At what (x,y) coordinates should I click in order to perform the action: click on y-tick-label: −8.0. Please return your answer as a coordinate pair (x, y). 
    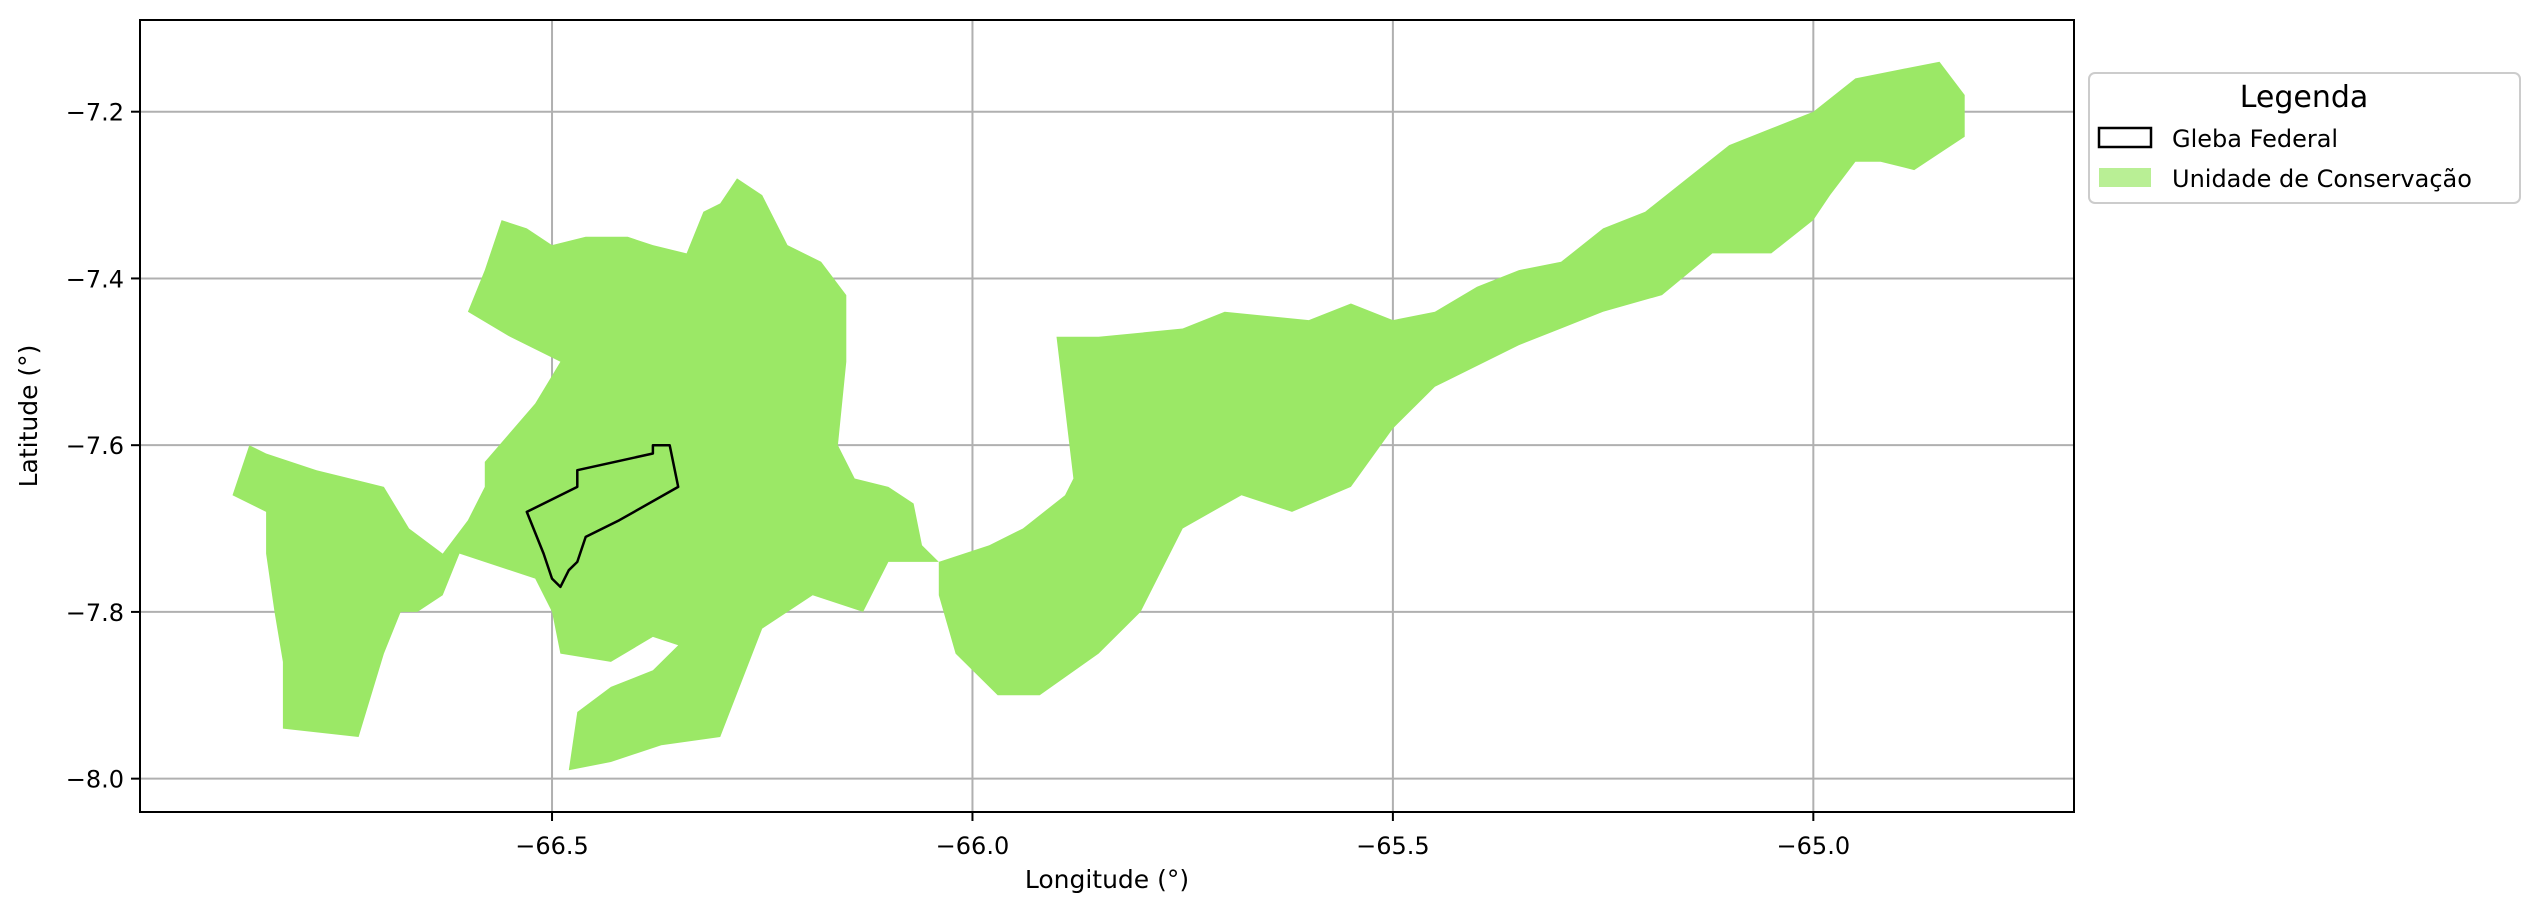
    Looking at the image, I should click on (95, 780).